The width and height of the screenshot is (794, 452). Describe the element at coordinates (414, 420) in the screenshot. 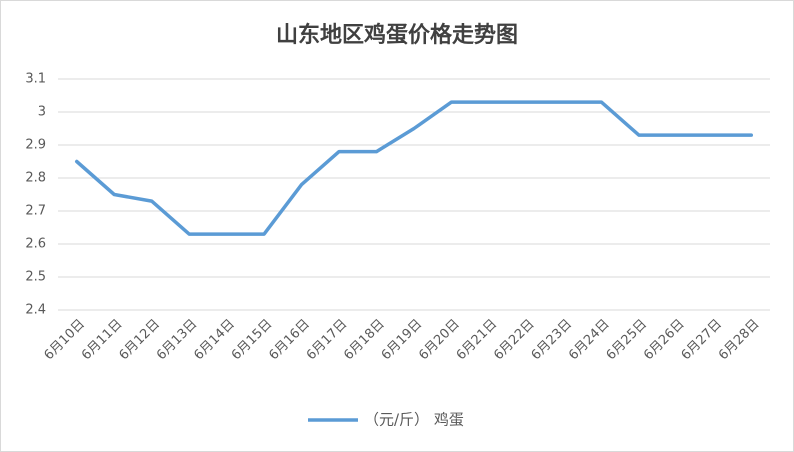

I see `legend-label: （元/斤） 鸡蛋` at that location.